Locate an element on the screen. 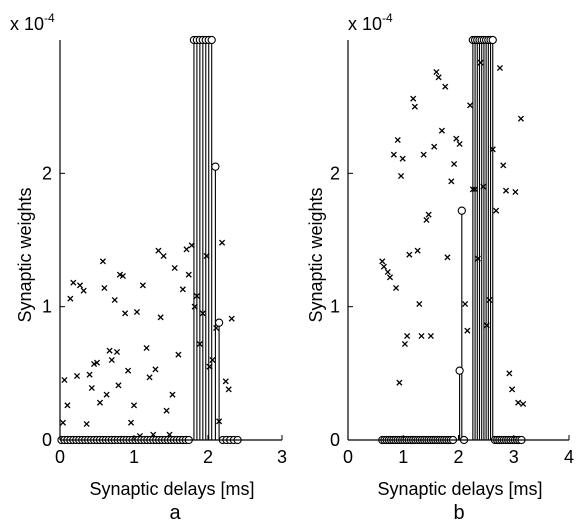 The image size is (581, 523). stems-a is located at coordinates (206, 240).